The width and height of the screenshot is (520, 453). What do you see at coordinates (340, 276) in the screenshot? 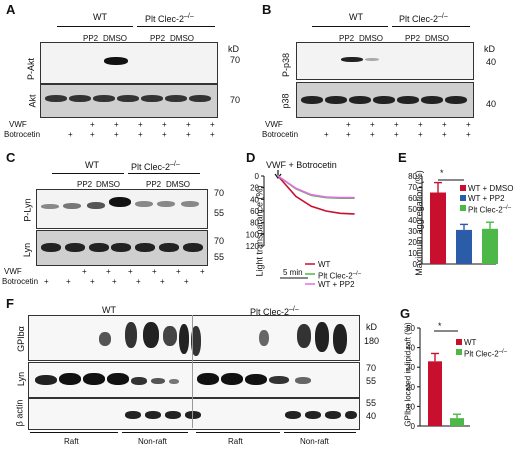
I see `legend-d-ko: Plt Clec-2–/–` at bounding box center [340, 276].